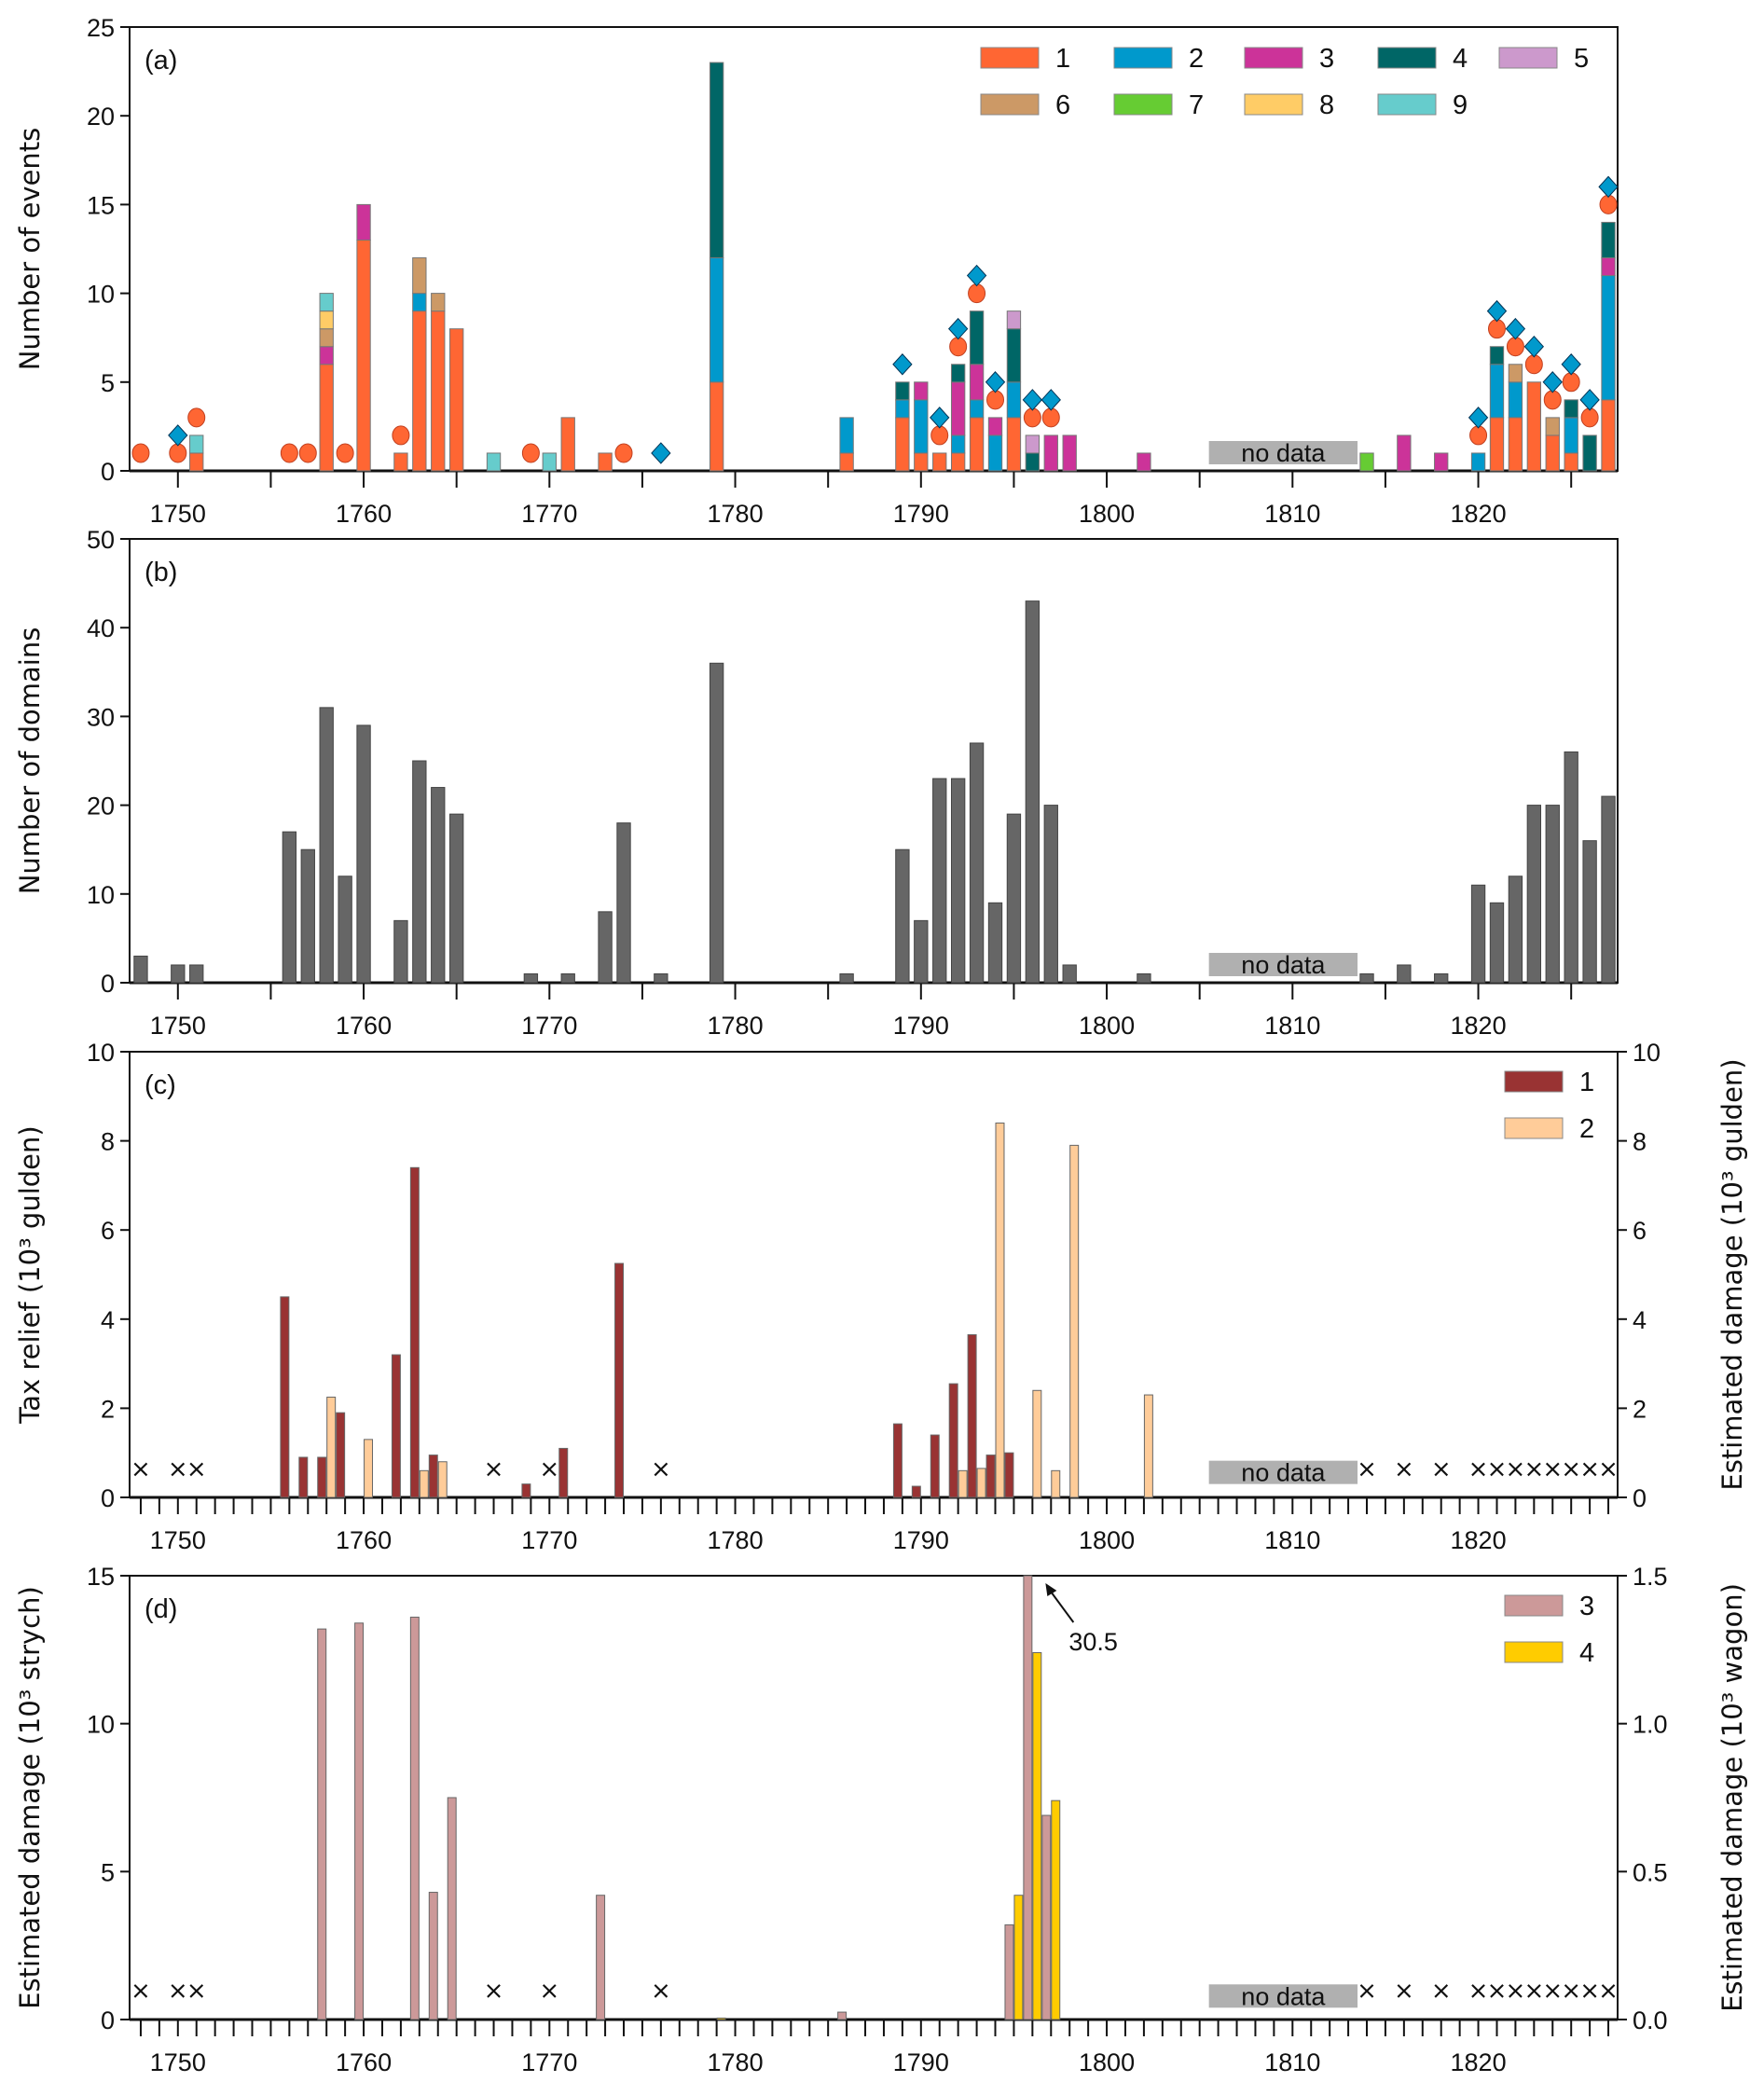 This screenshot has width=1764, height=2082. I want to click on panel-c-ytick-label: 10, so click(101, 1053).